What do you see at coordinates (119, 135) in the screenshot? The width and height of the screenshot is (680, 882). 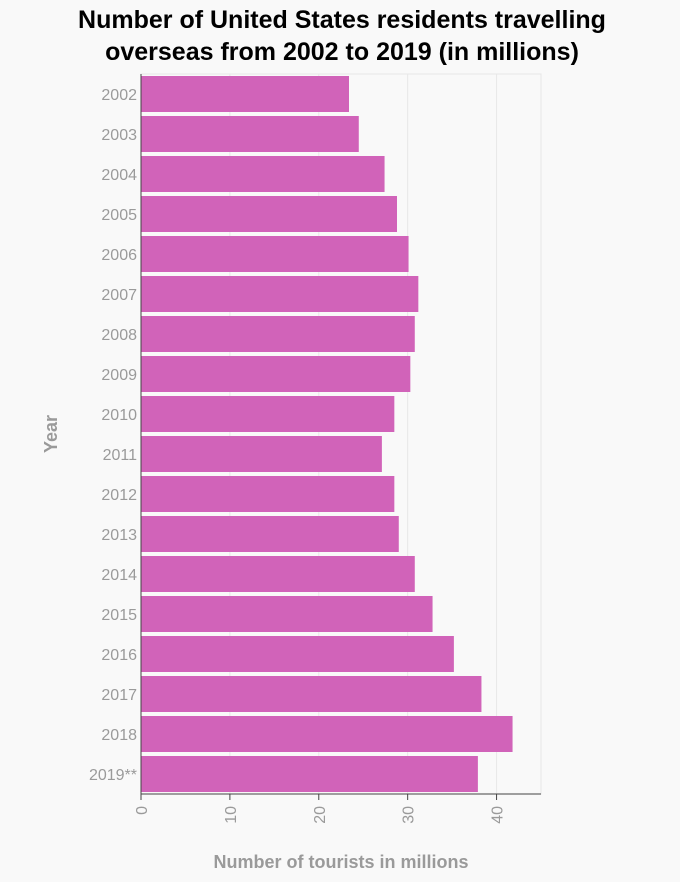 I see `y-tick-label-1: 2003` at bounding box center [119, 135].